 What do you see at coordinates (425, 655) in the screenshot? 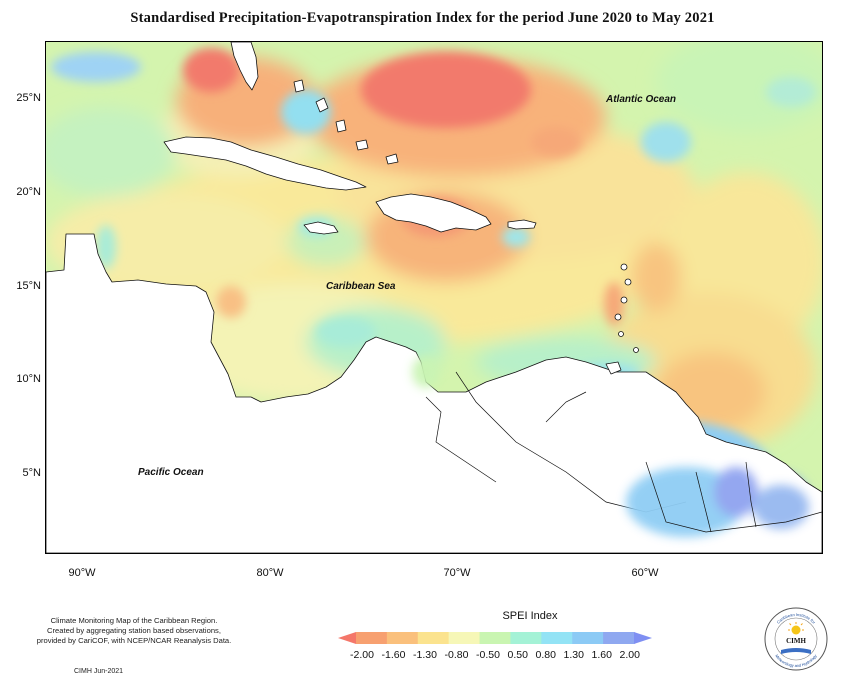
I see `legend-tick: -1.30` at bounding box center [425, 655].